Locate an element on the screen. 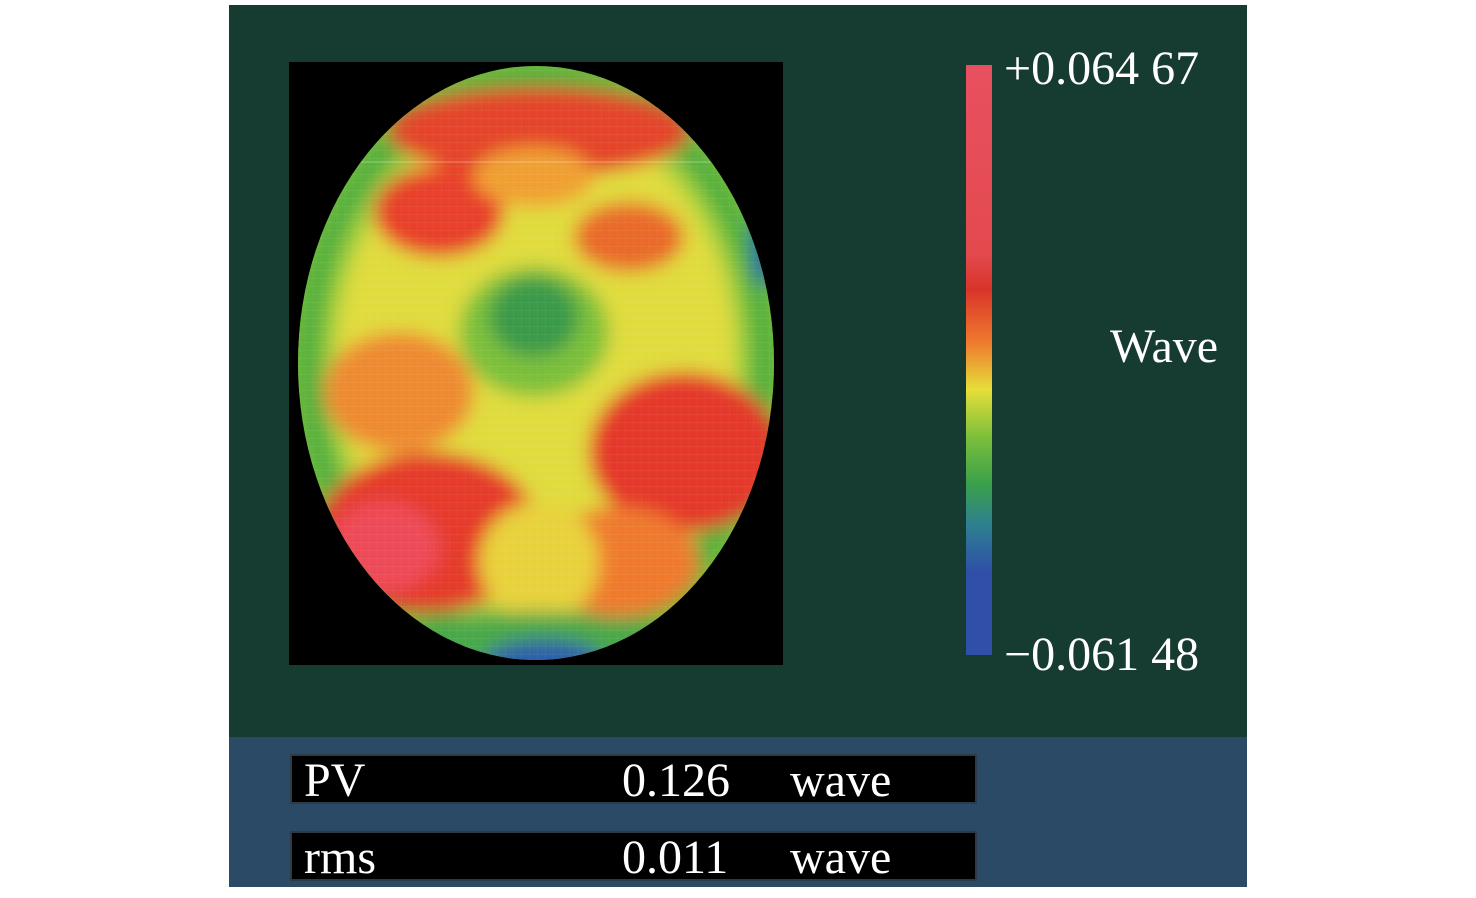 The image size is (1476, 898). stat-row-pv: PV 0.126 wave is located at coordinates (633, 780).